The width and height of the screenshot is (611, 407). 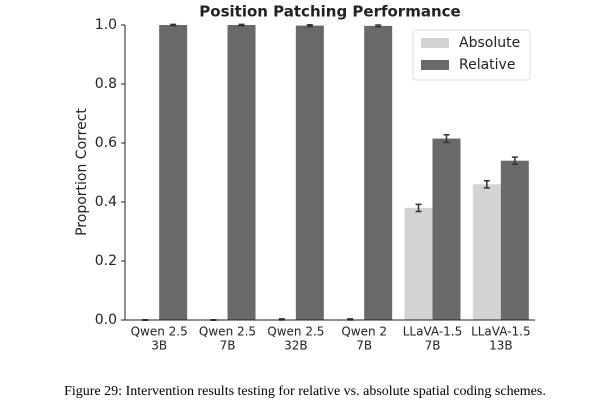 I want to click on y-tick-label: 1.0, so click(x=106, y=25).